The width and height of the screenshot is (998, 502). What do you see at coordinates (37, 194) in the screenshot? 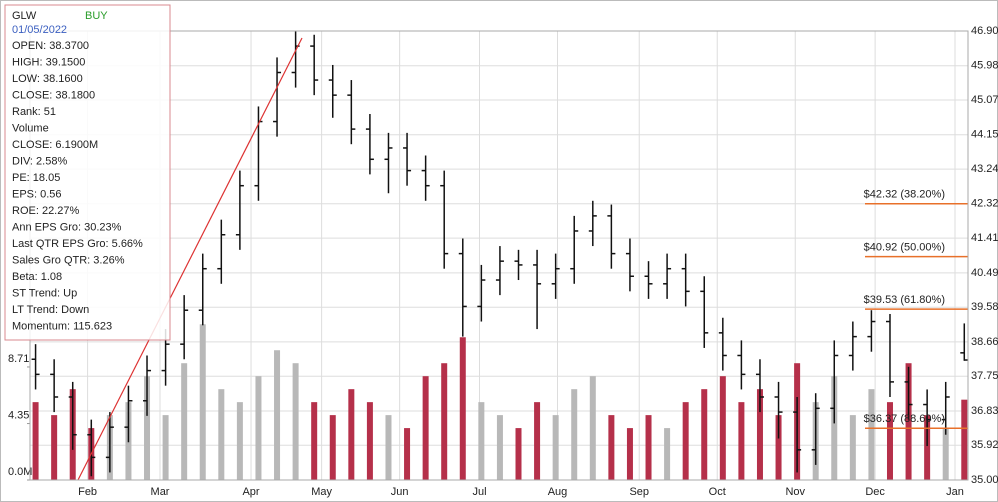
I see `info-line: EPS: 0.56` at bounding box center [37, 194].